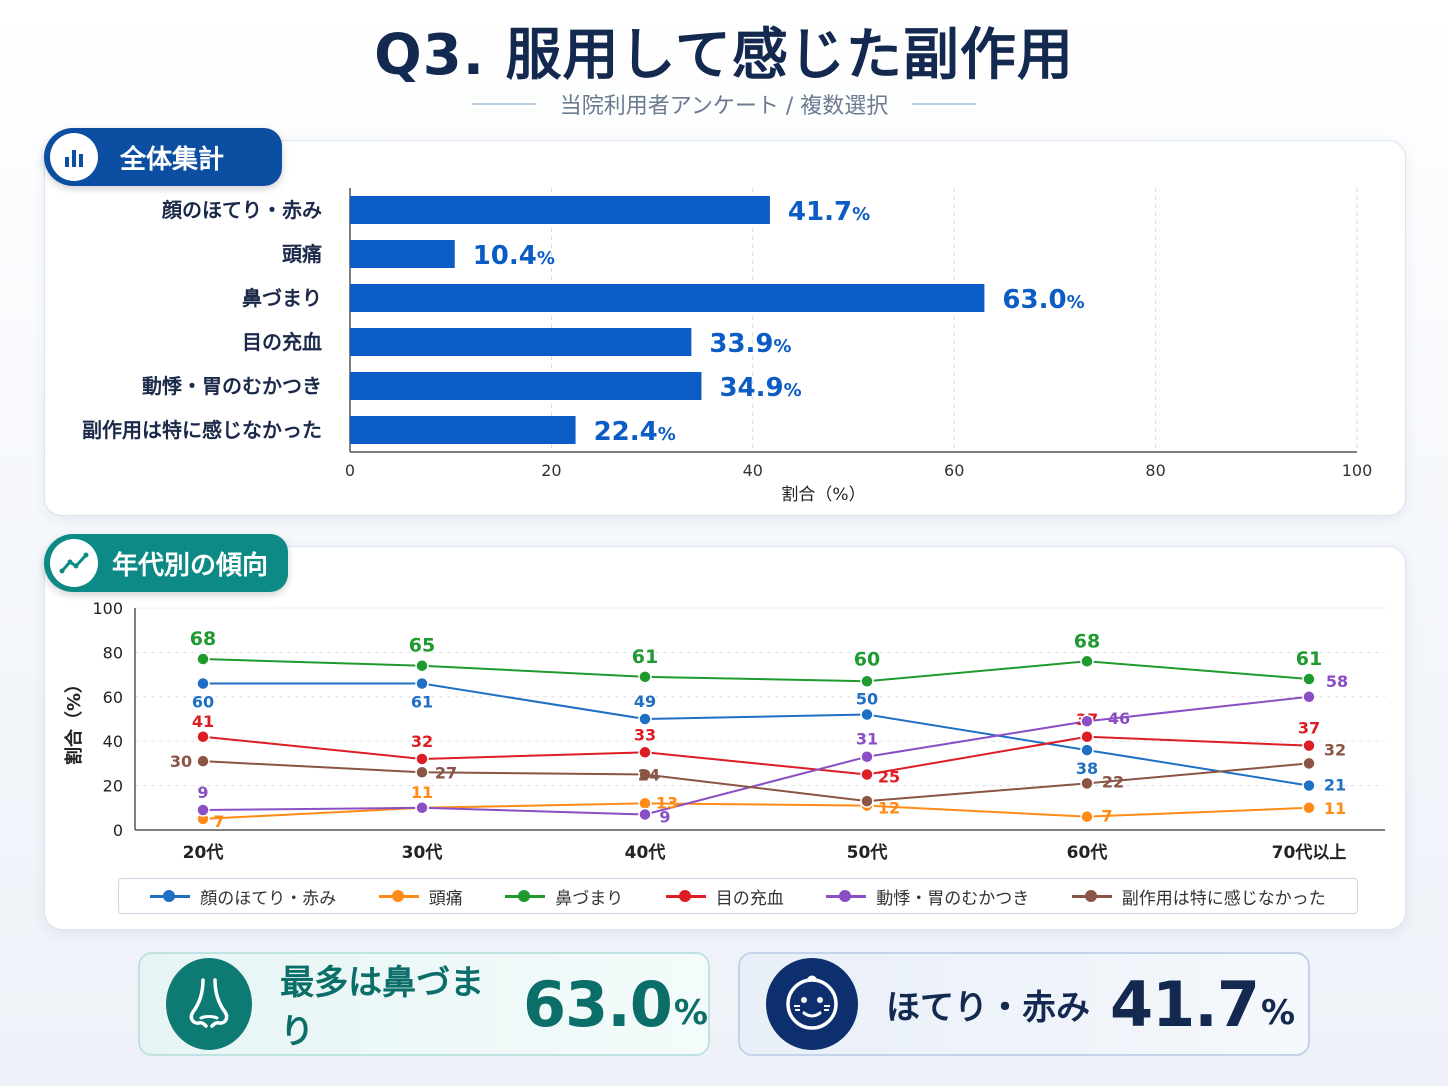 Image resolution: width=1448 pixels, height=1086 pixels. What do you see at coordinates (645, 701) in the screenshot?
I see `data-label: 49` at bounding box center [645, 701].